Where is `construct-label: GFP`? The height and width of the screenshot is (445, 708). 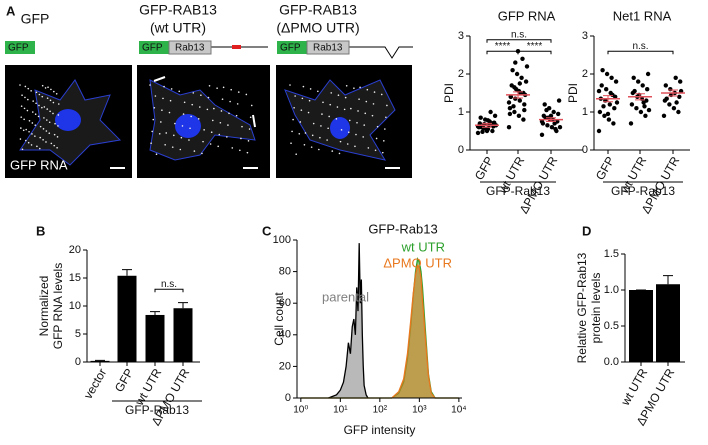 construct-label: GFP is located at coordinates (18, 48).